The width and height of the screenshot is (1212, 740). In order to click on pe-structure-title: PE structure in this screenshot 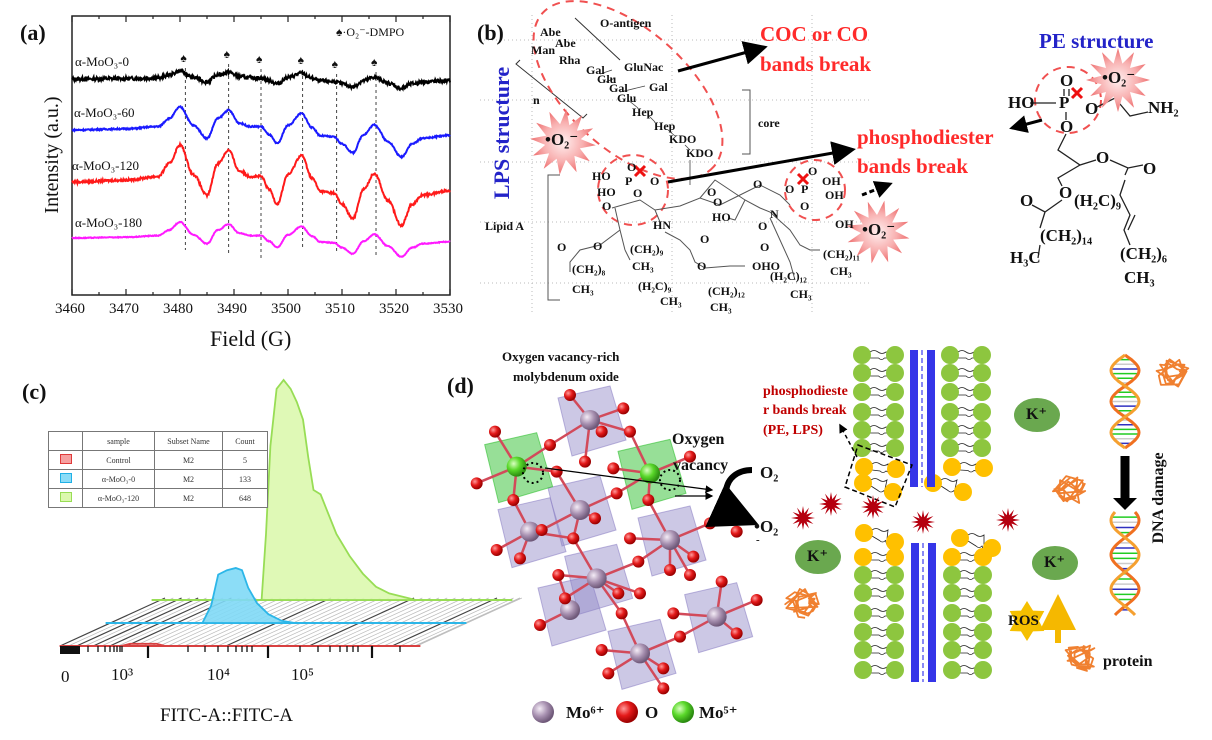, I will do `click(1096, 41)`.